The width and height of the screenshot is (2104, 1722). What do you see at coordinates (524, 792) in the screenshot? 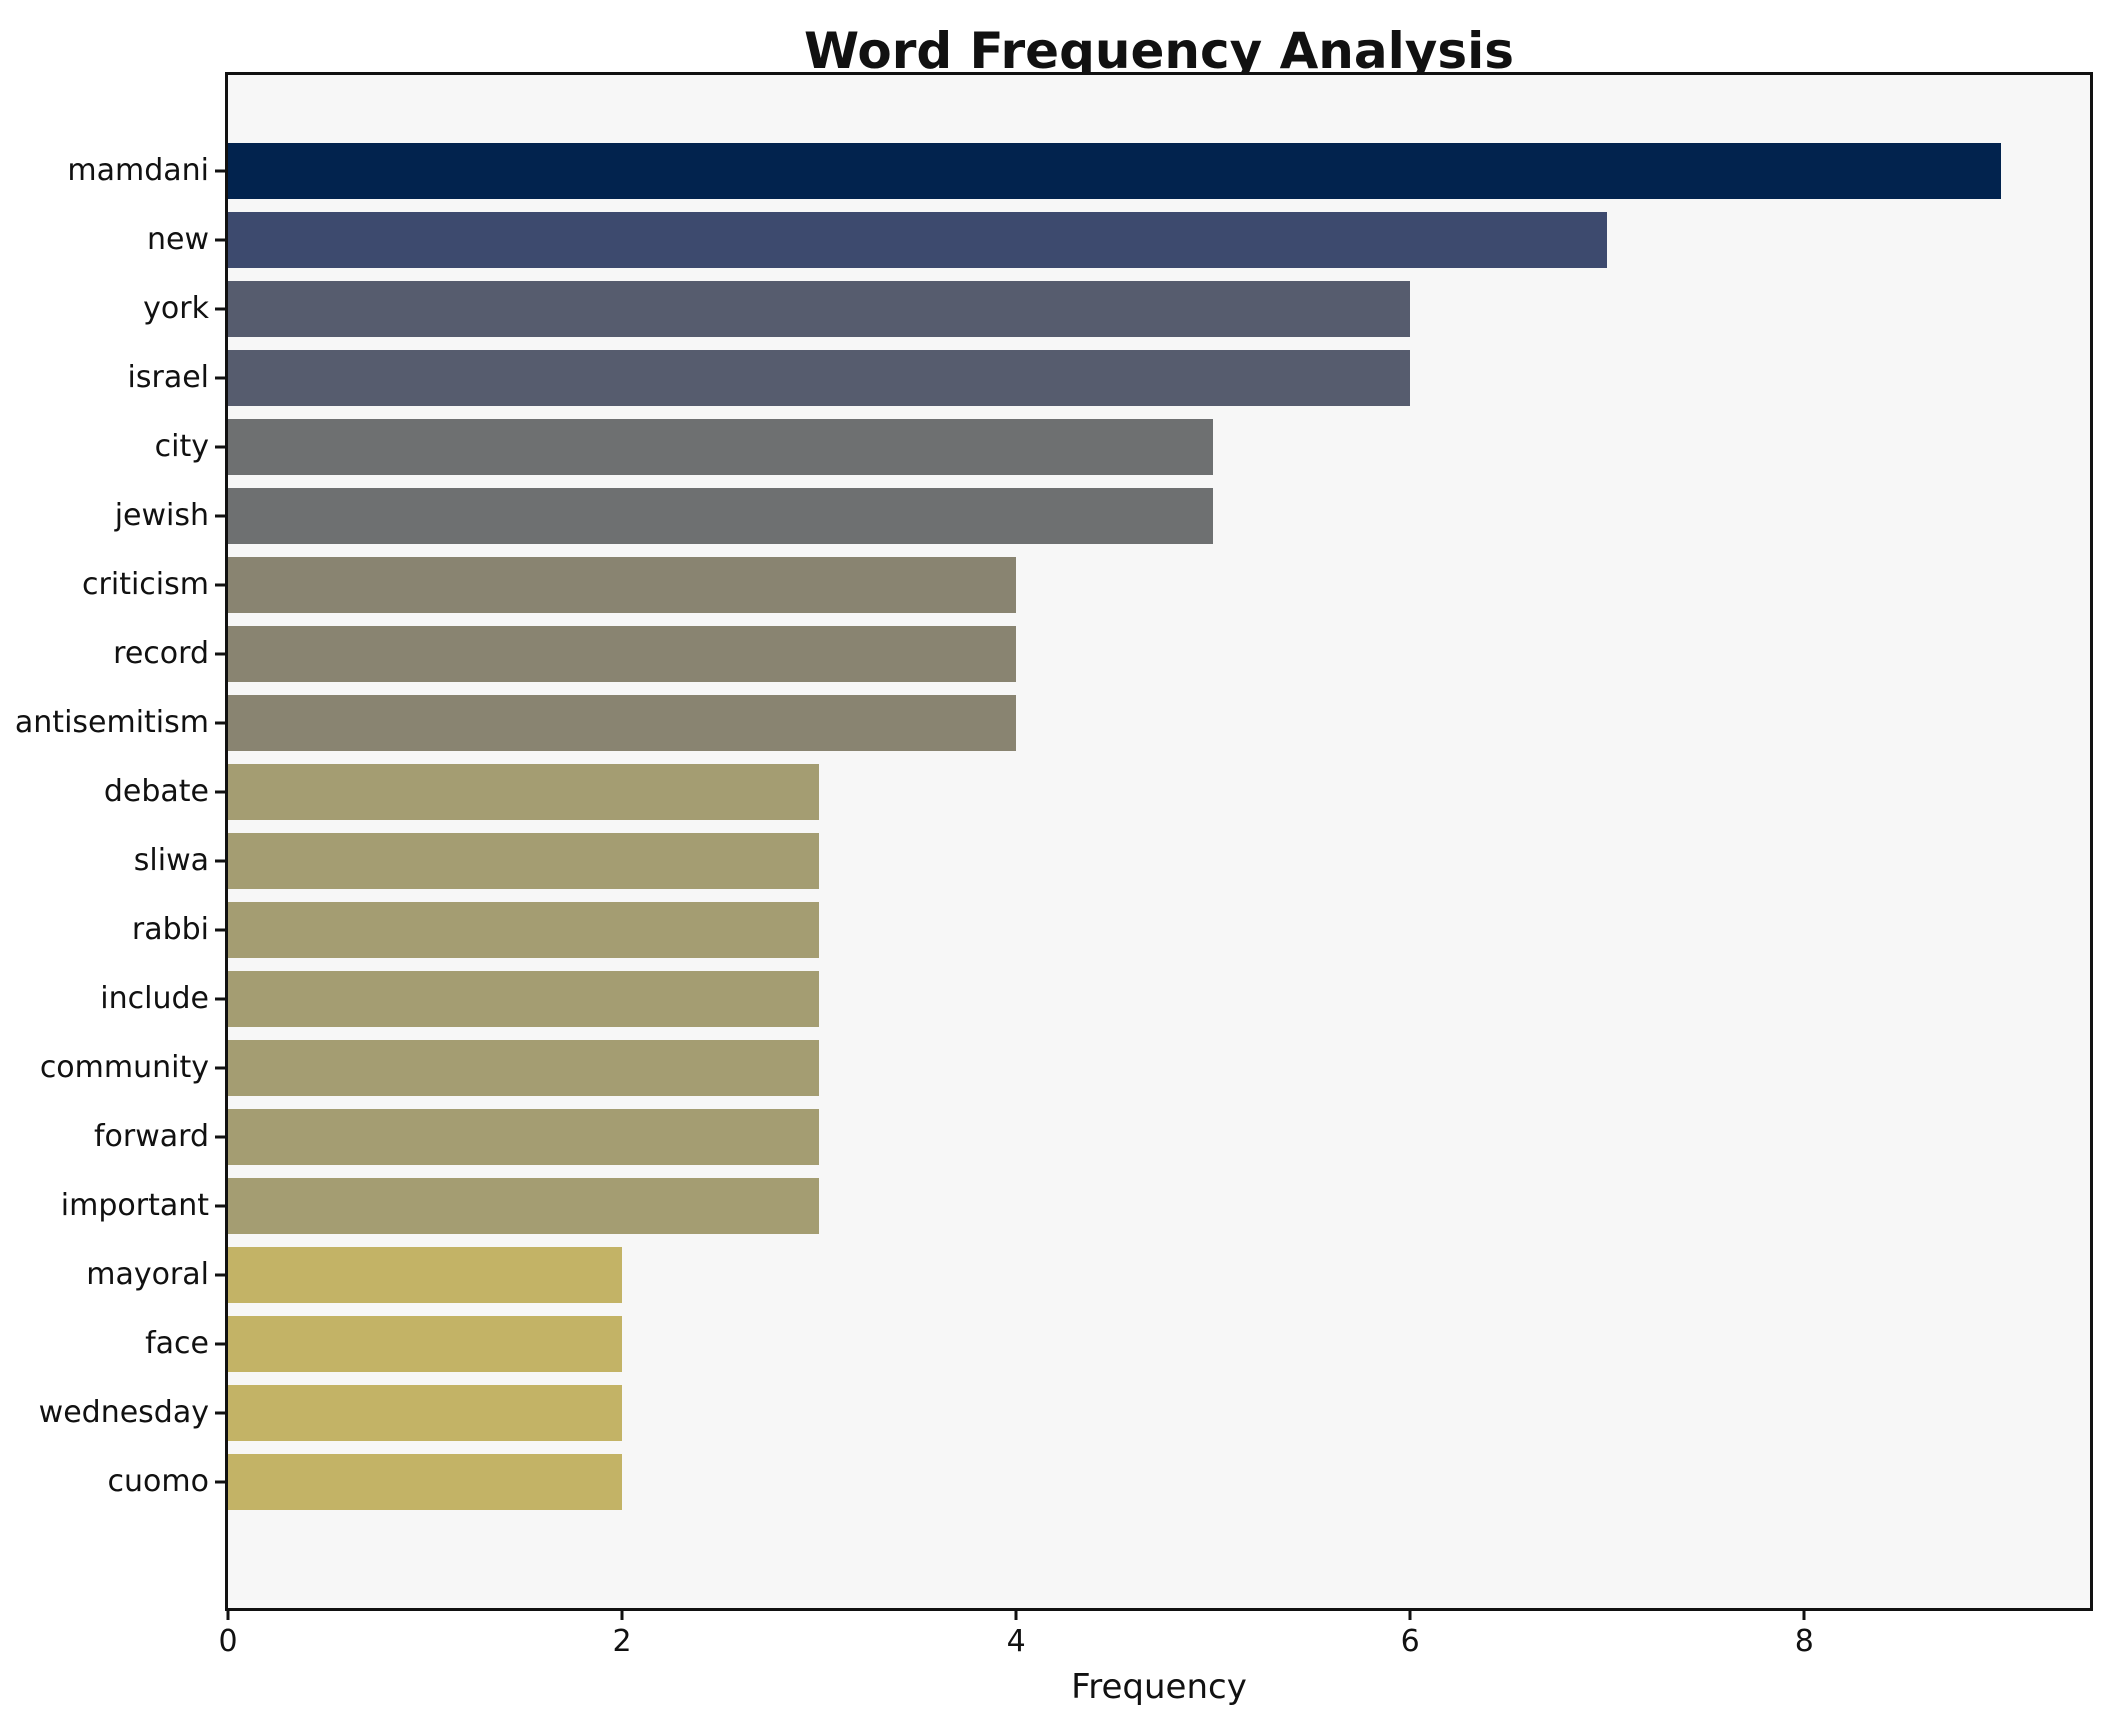
I see `bar-debate` at bounding box center [524, 792].